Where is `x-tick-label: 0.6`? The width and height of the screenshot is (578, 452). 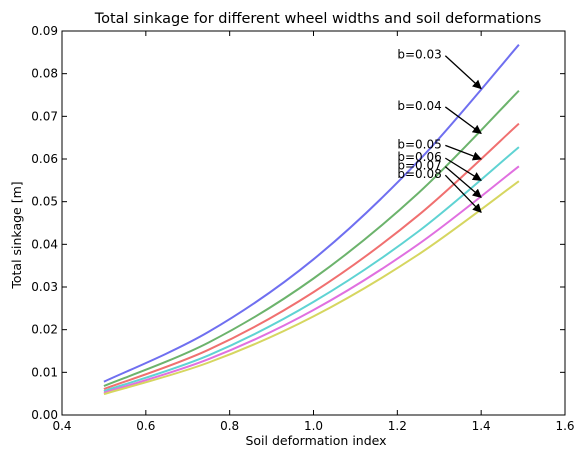 x-tick-label: 0.6 is located at coordinates (145, 426).